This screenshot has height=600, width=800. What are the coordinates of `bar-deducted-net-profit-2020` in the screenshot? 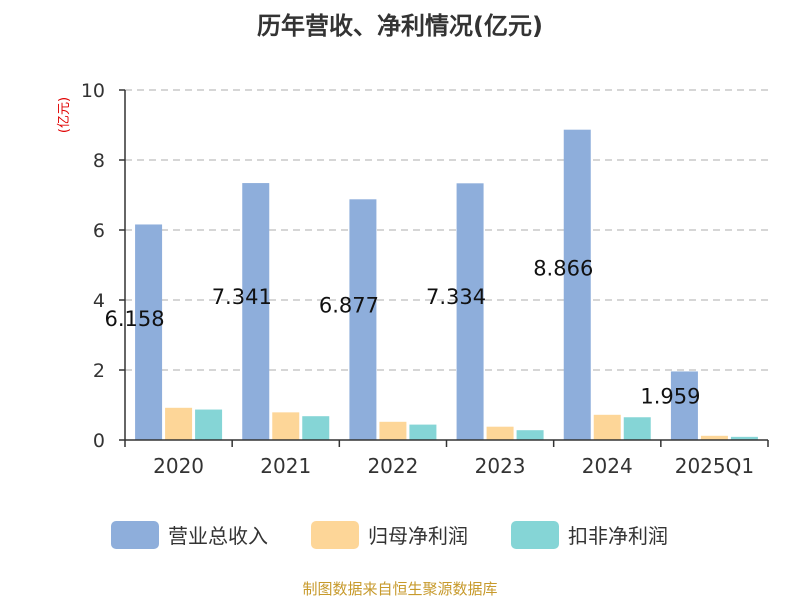 It's located at (209, 424).